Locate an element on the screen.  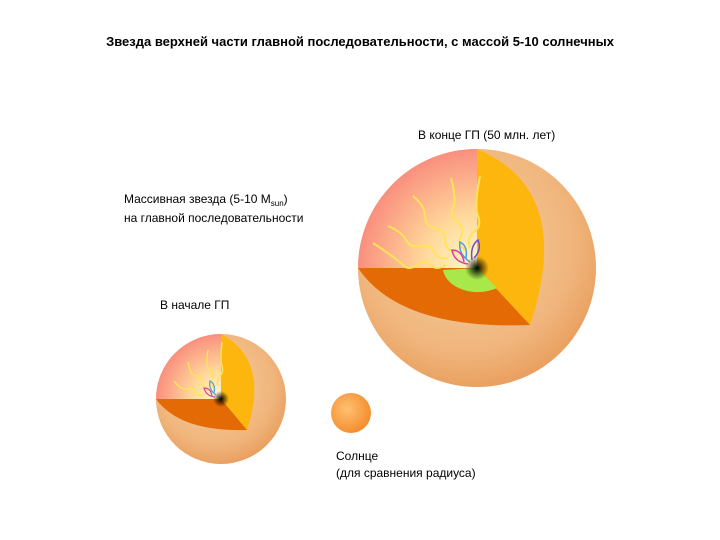
early-label: В начале ГП is located at coordinates (194, 305).